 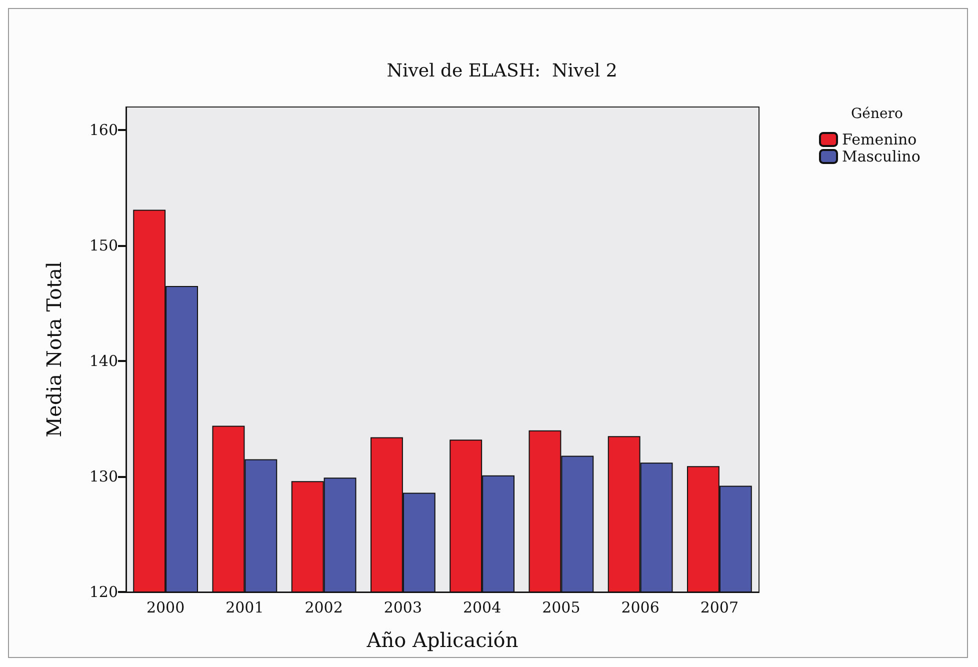 I want to click on x-tick-label: 2005, so click(x=561, y=607).